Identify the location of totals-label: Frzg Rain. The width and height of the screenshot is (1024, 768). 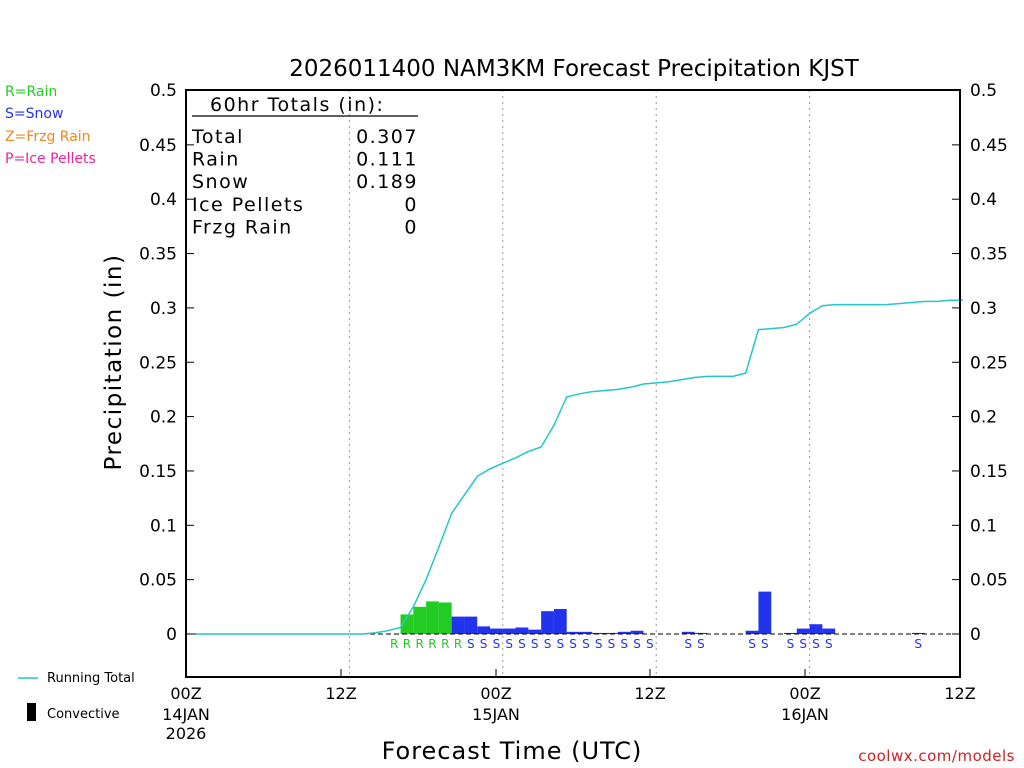
(242, 227).